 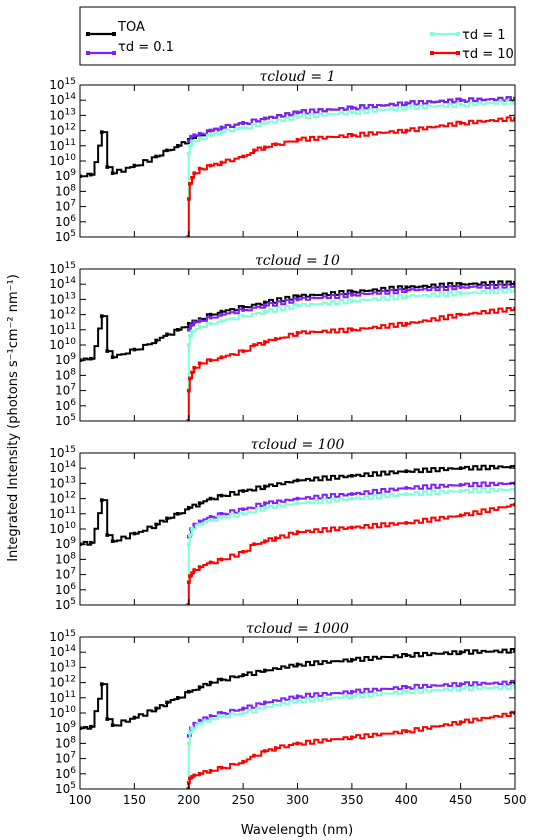 What do you see at coordinates (65, 589) in the screenshot?
I see `y-tick-label: 10⁶` at bounding box center [65, 589].